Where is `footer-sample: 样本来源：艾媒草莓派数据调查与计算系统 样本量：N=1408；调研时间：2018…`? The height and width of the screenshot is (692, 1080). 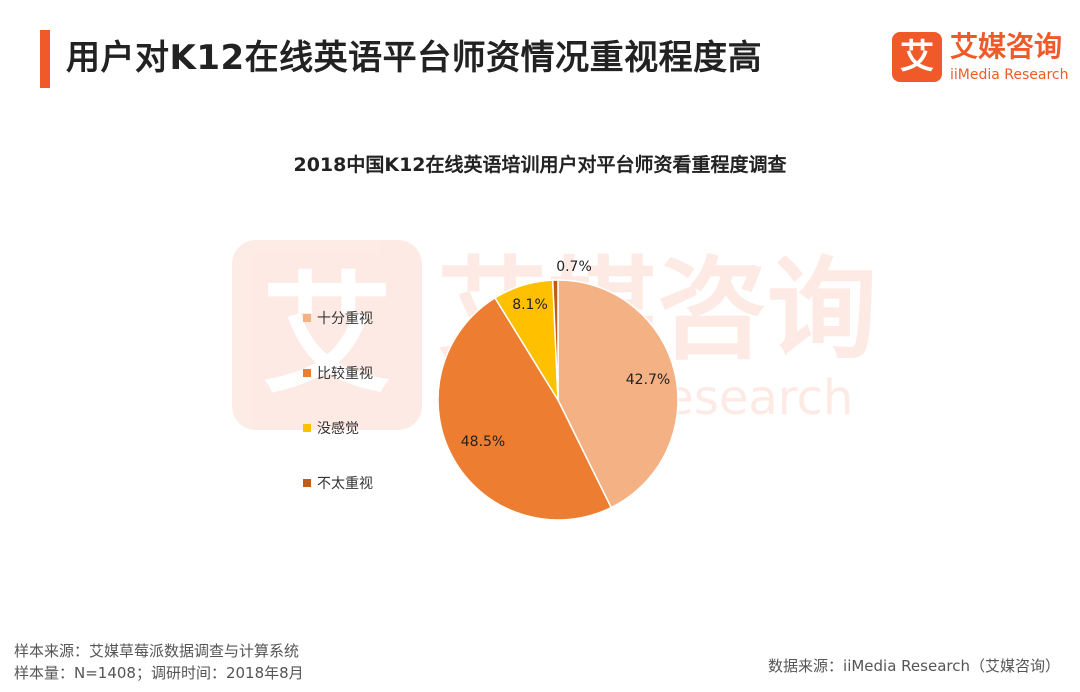
footer-sample: 样本来源：艾媒草莓派数据调查与计算系统 样本量：N=1408；调研时间：2018… is located at coordinates (159, 662).